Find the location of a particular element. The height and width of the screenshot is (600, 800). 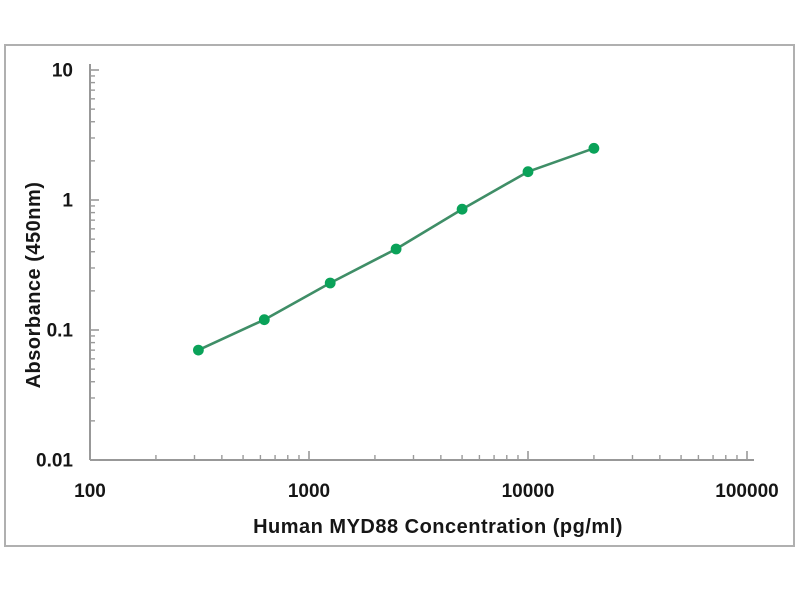

y-tick-label: 1 is located at coordinates (67, 201).